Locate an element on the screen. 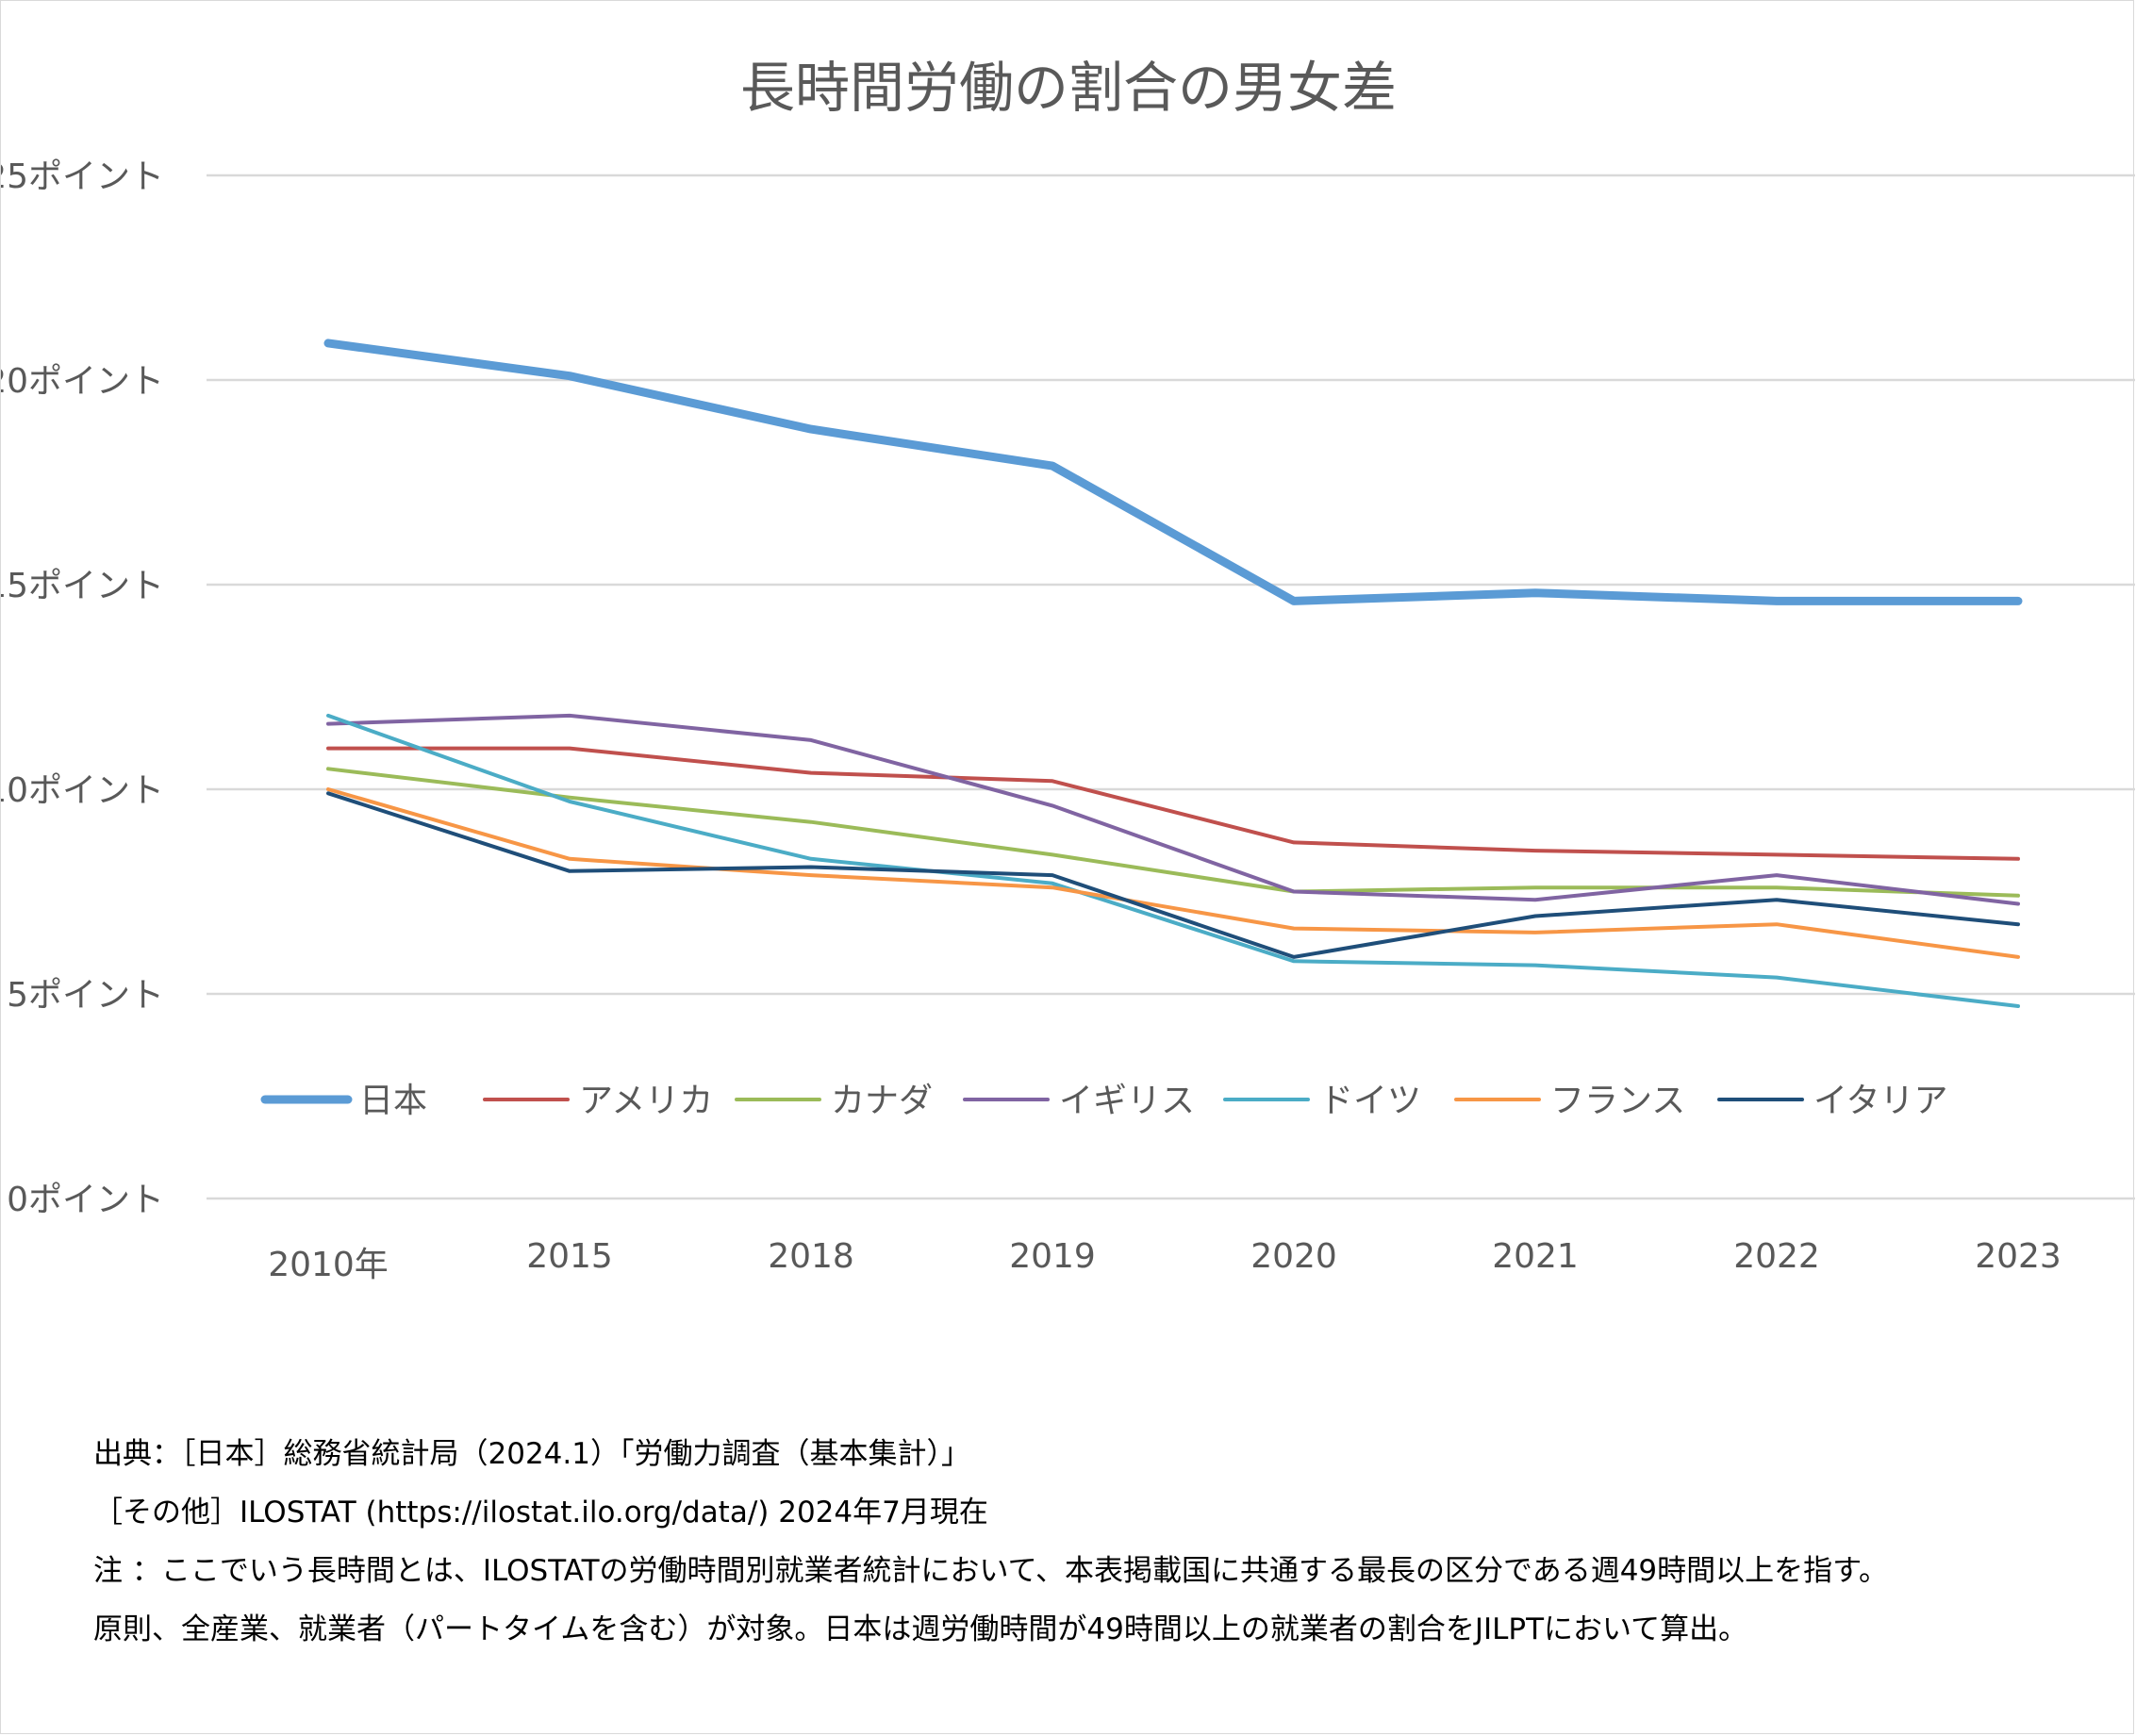 The width and height of the screenshot is (2136, 1736). x-tick-label: 2015 is located at coordinates (569, 1256).